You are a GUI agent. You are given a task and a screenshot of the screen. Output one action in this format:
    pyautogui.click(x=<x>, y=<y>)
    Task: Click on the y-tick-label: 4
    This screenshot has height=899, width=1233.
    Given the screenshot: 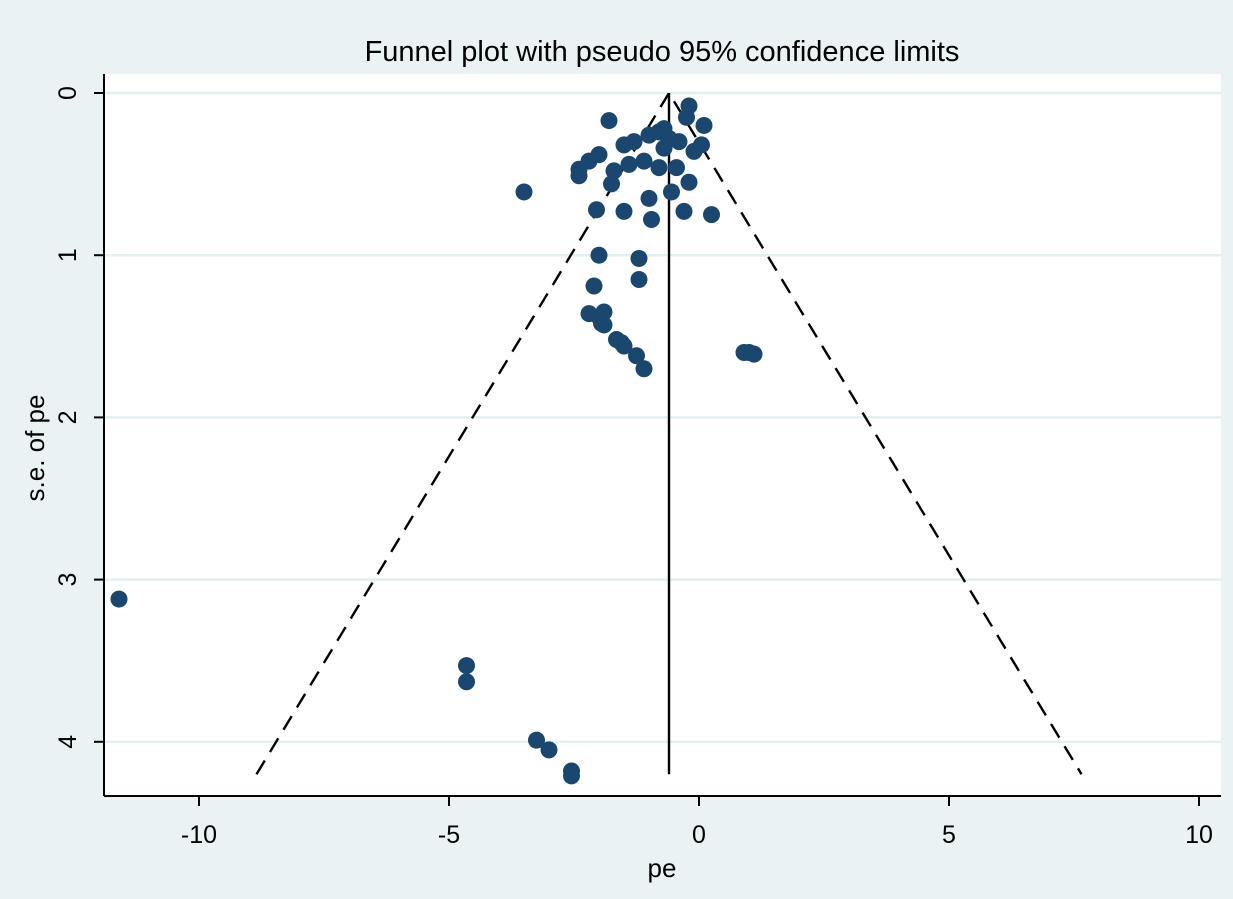 What is the action you would take?
    pyautogui.click(x=68, y=742)
    